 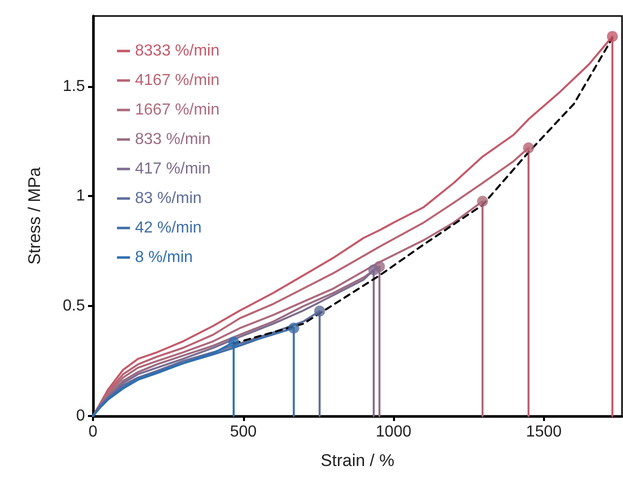 I want to click on y-tick-label: 0, so click(x=81, y=416).